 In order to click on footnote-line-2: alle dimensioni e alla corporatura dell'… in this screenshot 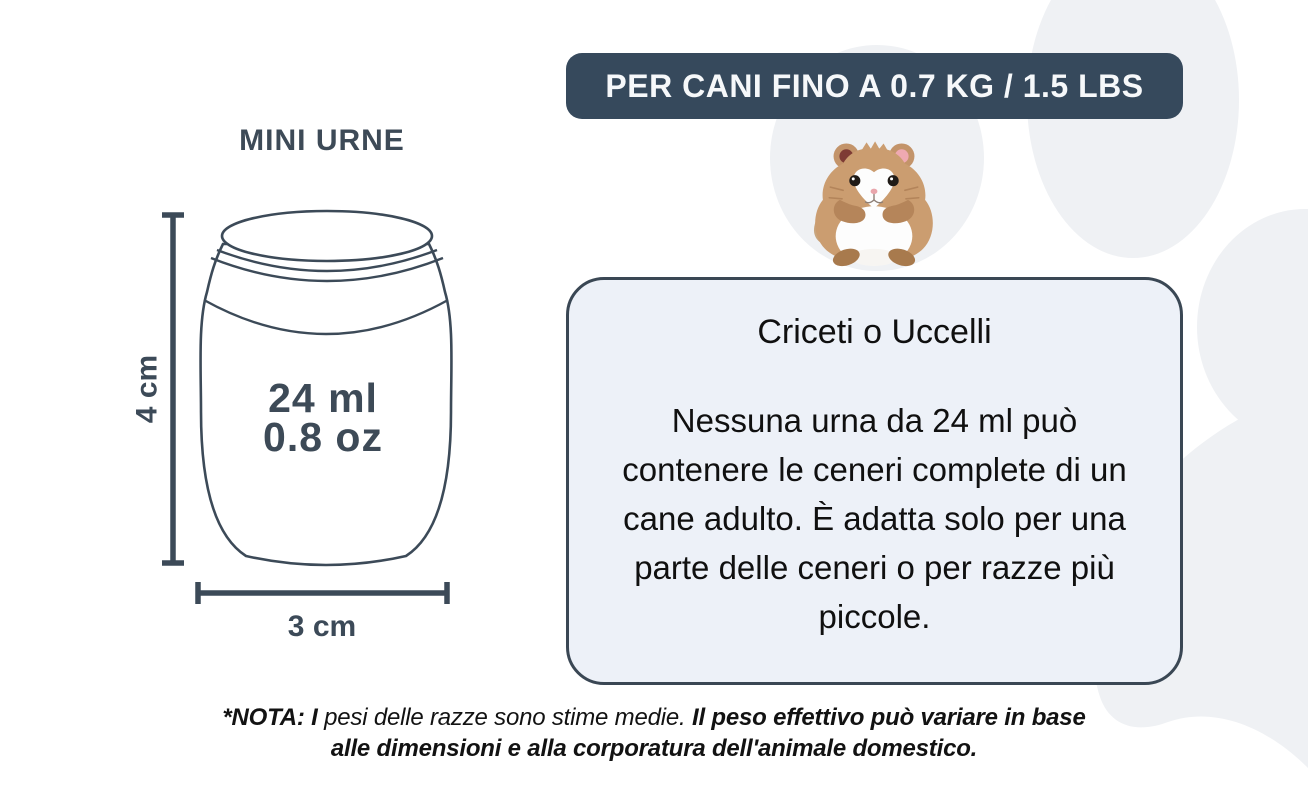, I will do `click(654, 748)`.